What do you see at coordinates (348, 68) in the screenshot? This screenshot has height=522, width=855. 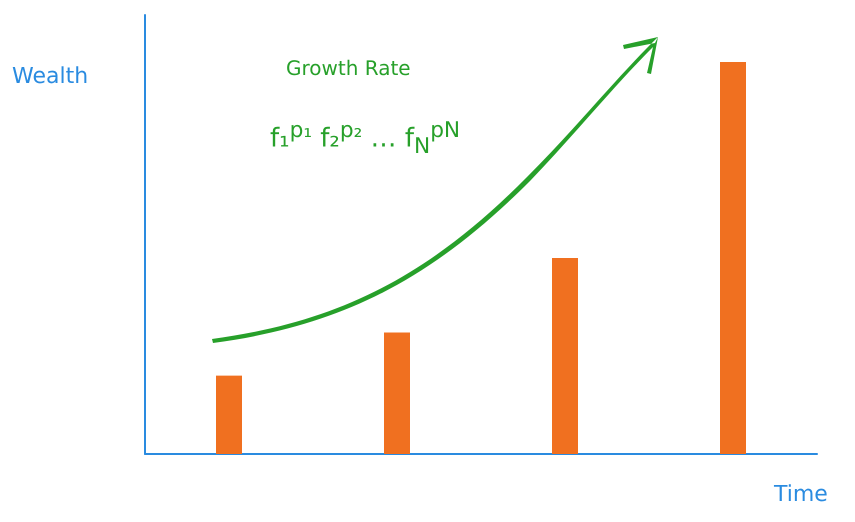 I see `annotation: Growth Rate` at bounding box center [348, 68].